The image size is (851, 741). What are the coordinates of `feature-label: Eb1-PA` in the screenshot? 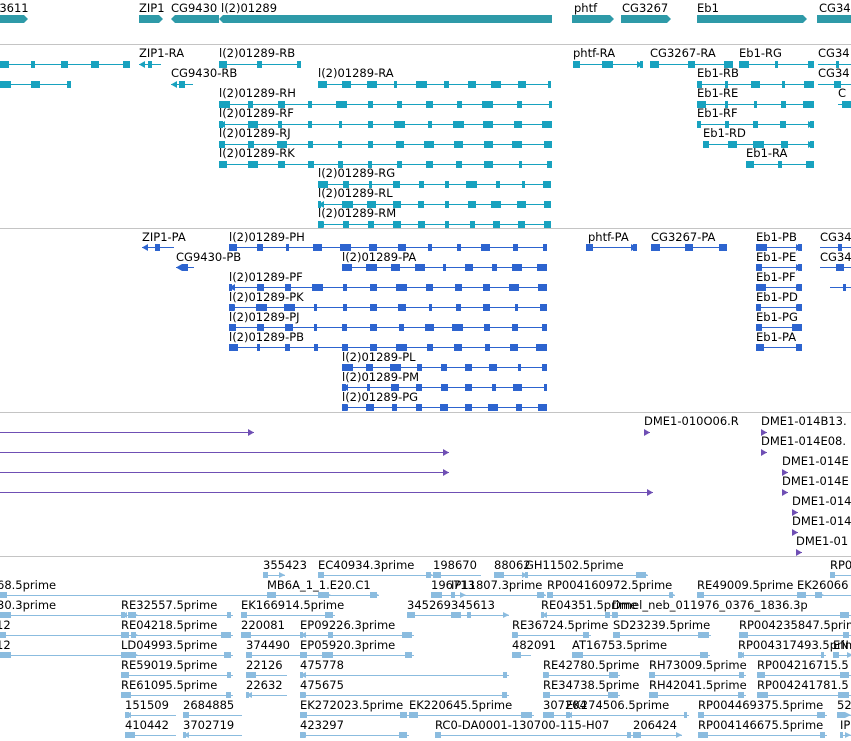 It's located at (776, 337).